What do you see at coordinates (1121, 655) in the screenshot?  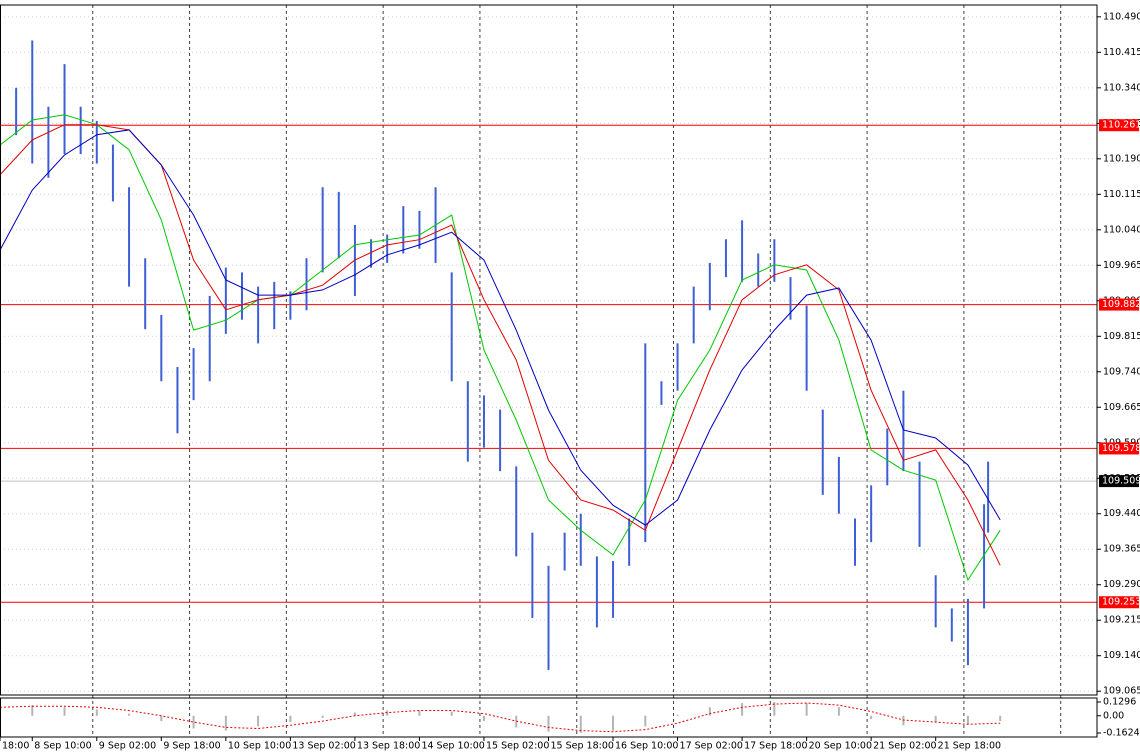 I see `y-tick-label: 109.140` at bounding box center [1121, 655].